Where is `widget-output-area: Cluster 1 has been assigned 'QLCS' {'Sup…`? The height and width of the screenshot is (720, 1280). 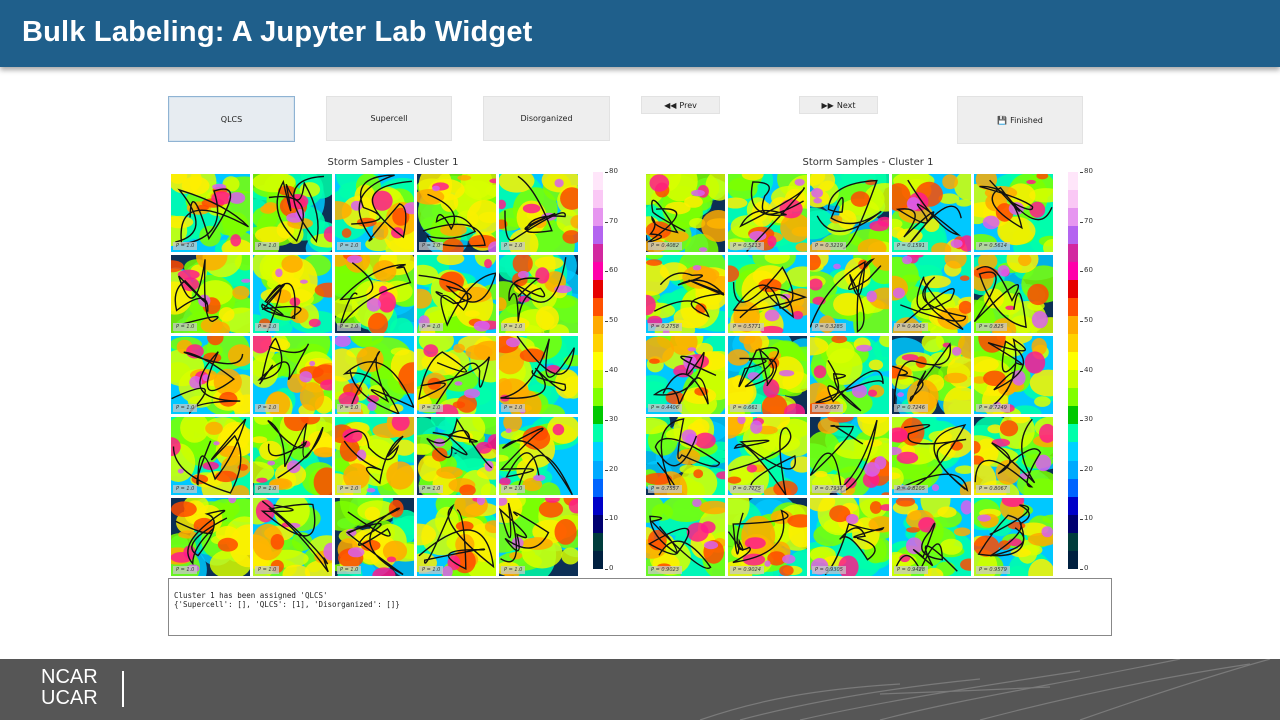
widget-output-area: Cluster 1 has been assigned 'QLCS' {'Sup… is located at coordinates (640, 607).